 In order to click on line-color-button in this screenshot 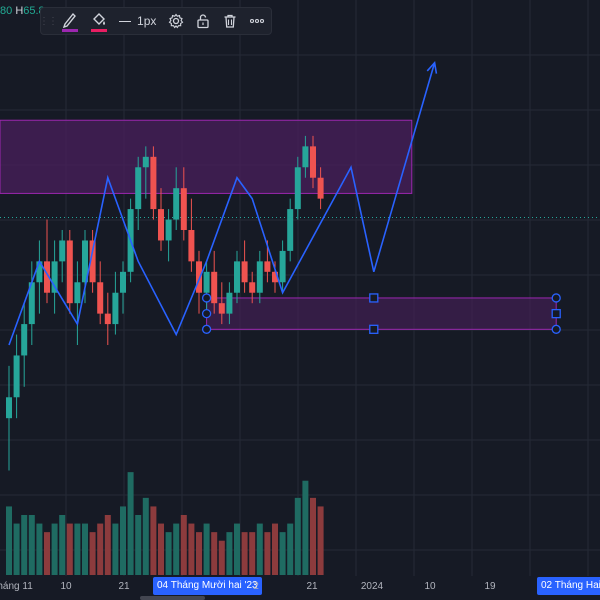, I will do `click(69, 21)`.